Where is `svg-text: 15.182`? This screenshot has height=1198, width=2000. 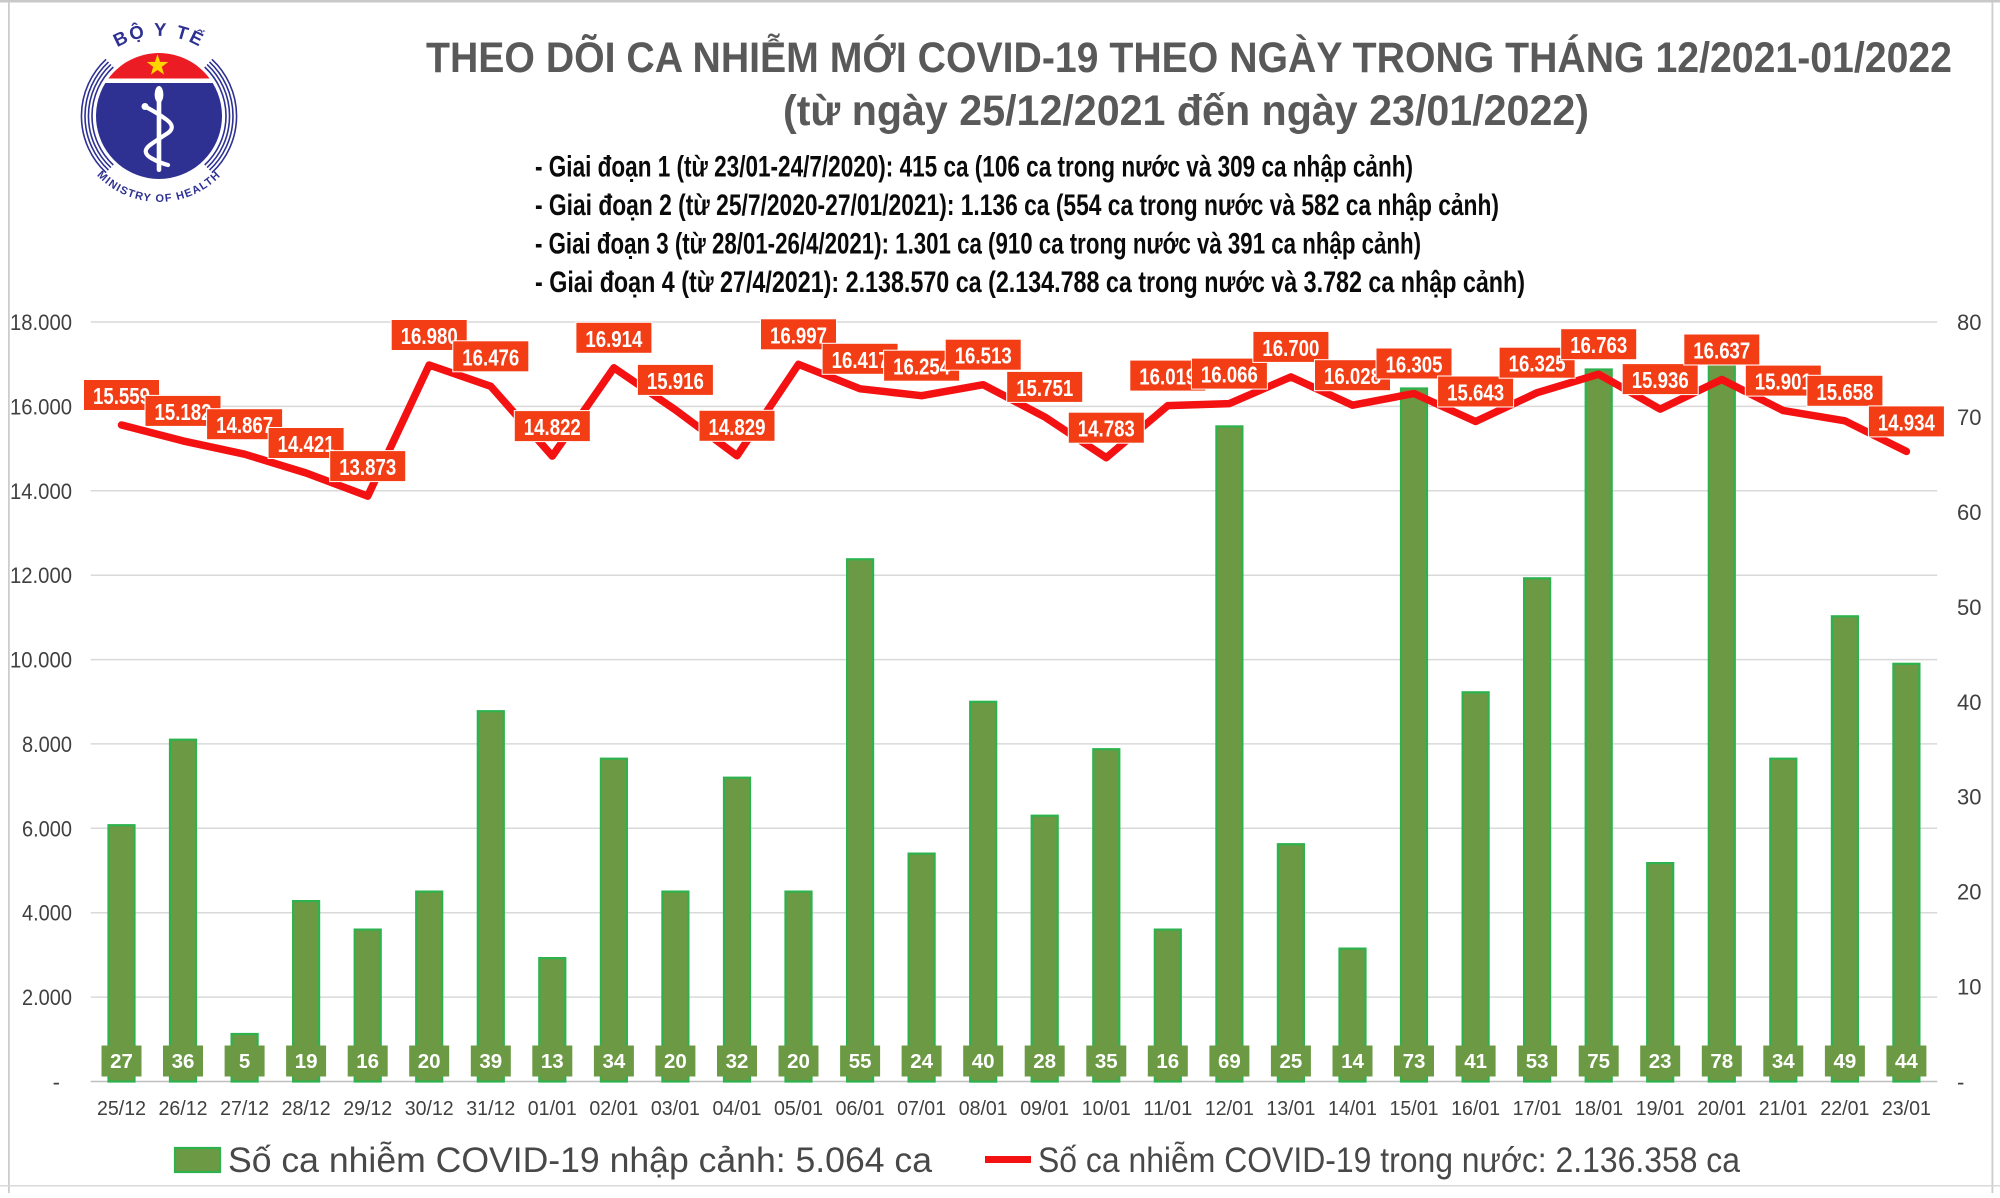 svg-text: 15.182 is located at coordinates (183, 412).